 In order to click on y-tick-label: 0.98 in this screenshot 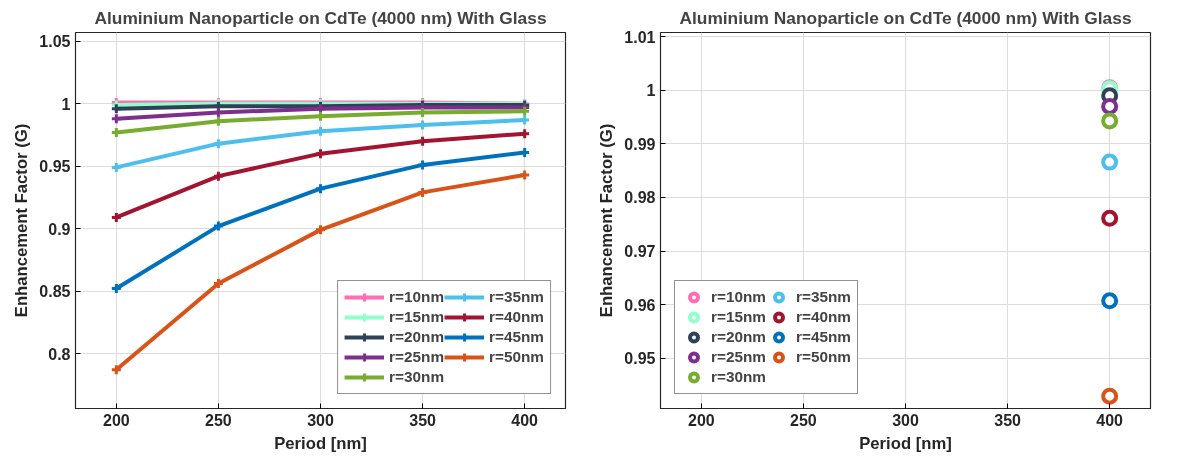, I will do `click(640, 198)`.